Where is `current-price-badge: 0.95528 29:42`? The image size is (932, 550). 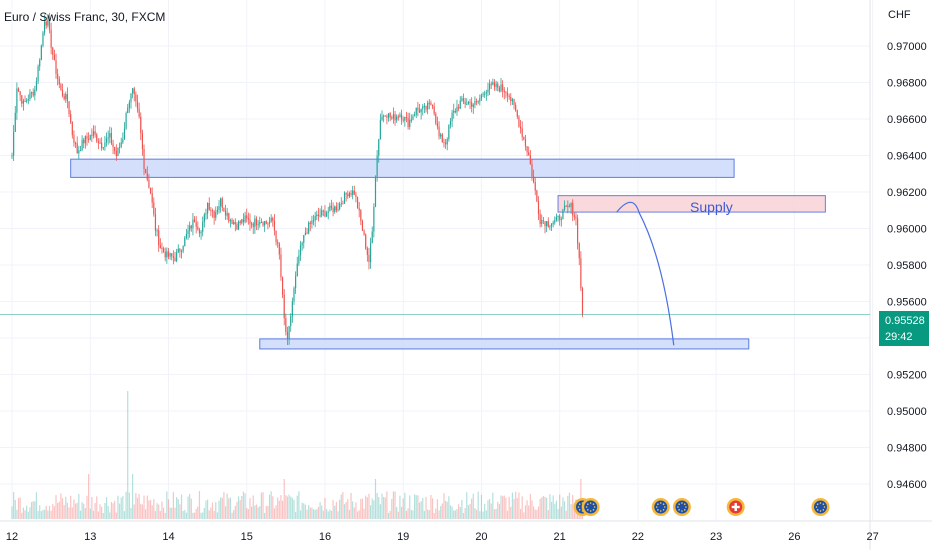
current-price-badge: 0.95528 29:42 is located at coordinates (904, 328).